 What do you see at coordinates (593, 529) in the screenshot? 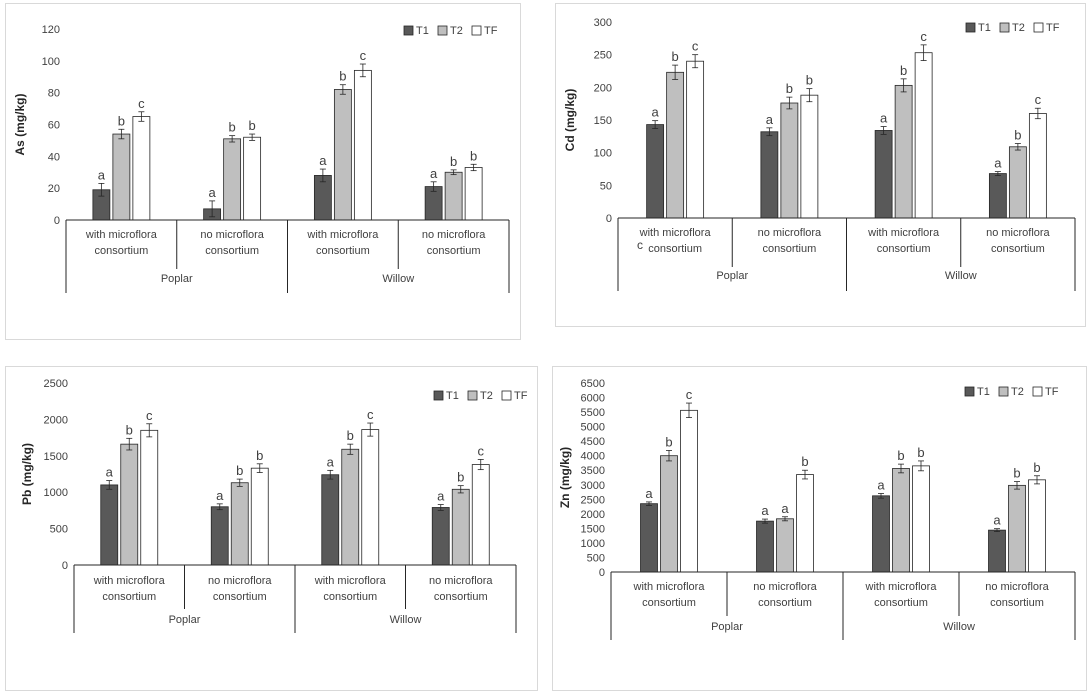
I see `zn-ytick-label: 1500` at bounding box center [593, 529].